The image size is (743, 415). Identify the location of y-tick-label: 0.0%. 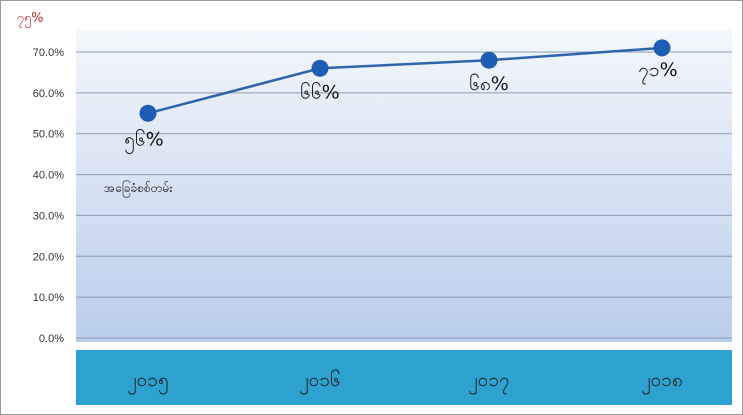
(51, 339).